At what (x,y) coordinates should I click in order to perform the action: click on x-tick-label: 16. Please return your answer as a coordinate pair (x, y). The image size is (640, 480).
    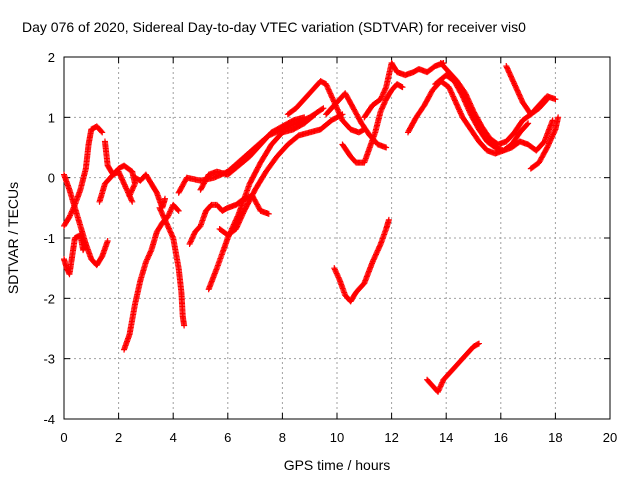
    Looking at the image, I should click on (501, 437).